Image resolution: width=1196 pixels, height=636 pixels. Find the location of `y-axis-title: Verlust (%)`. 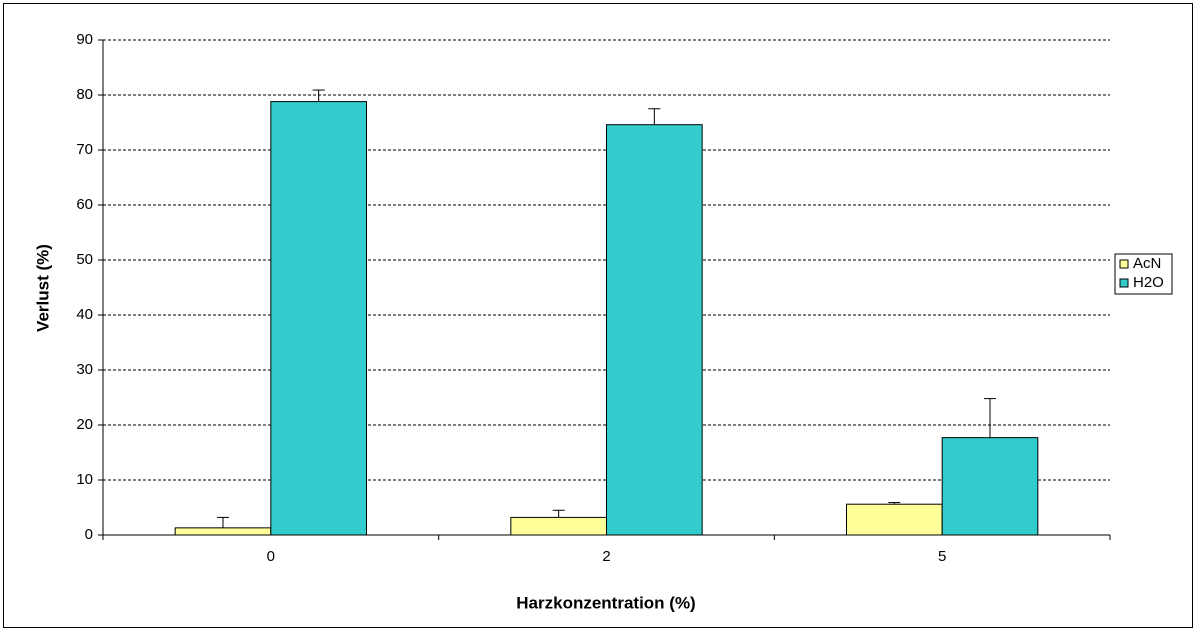

y-axis-title: Verlust (%) is located at coordinates (42, 288).